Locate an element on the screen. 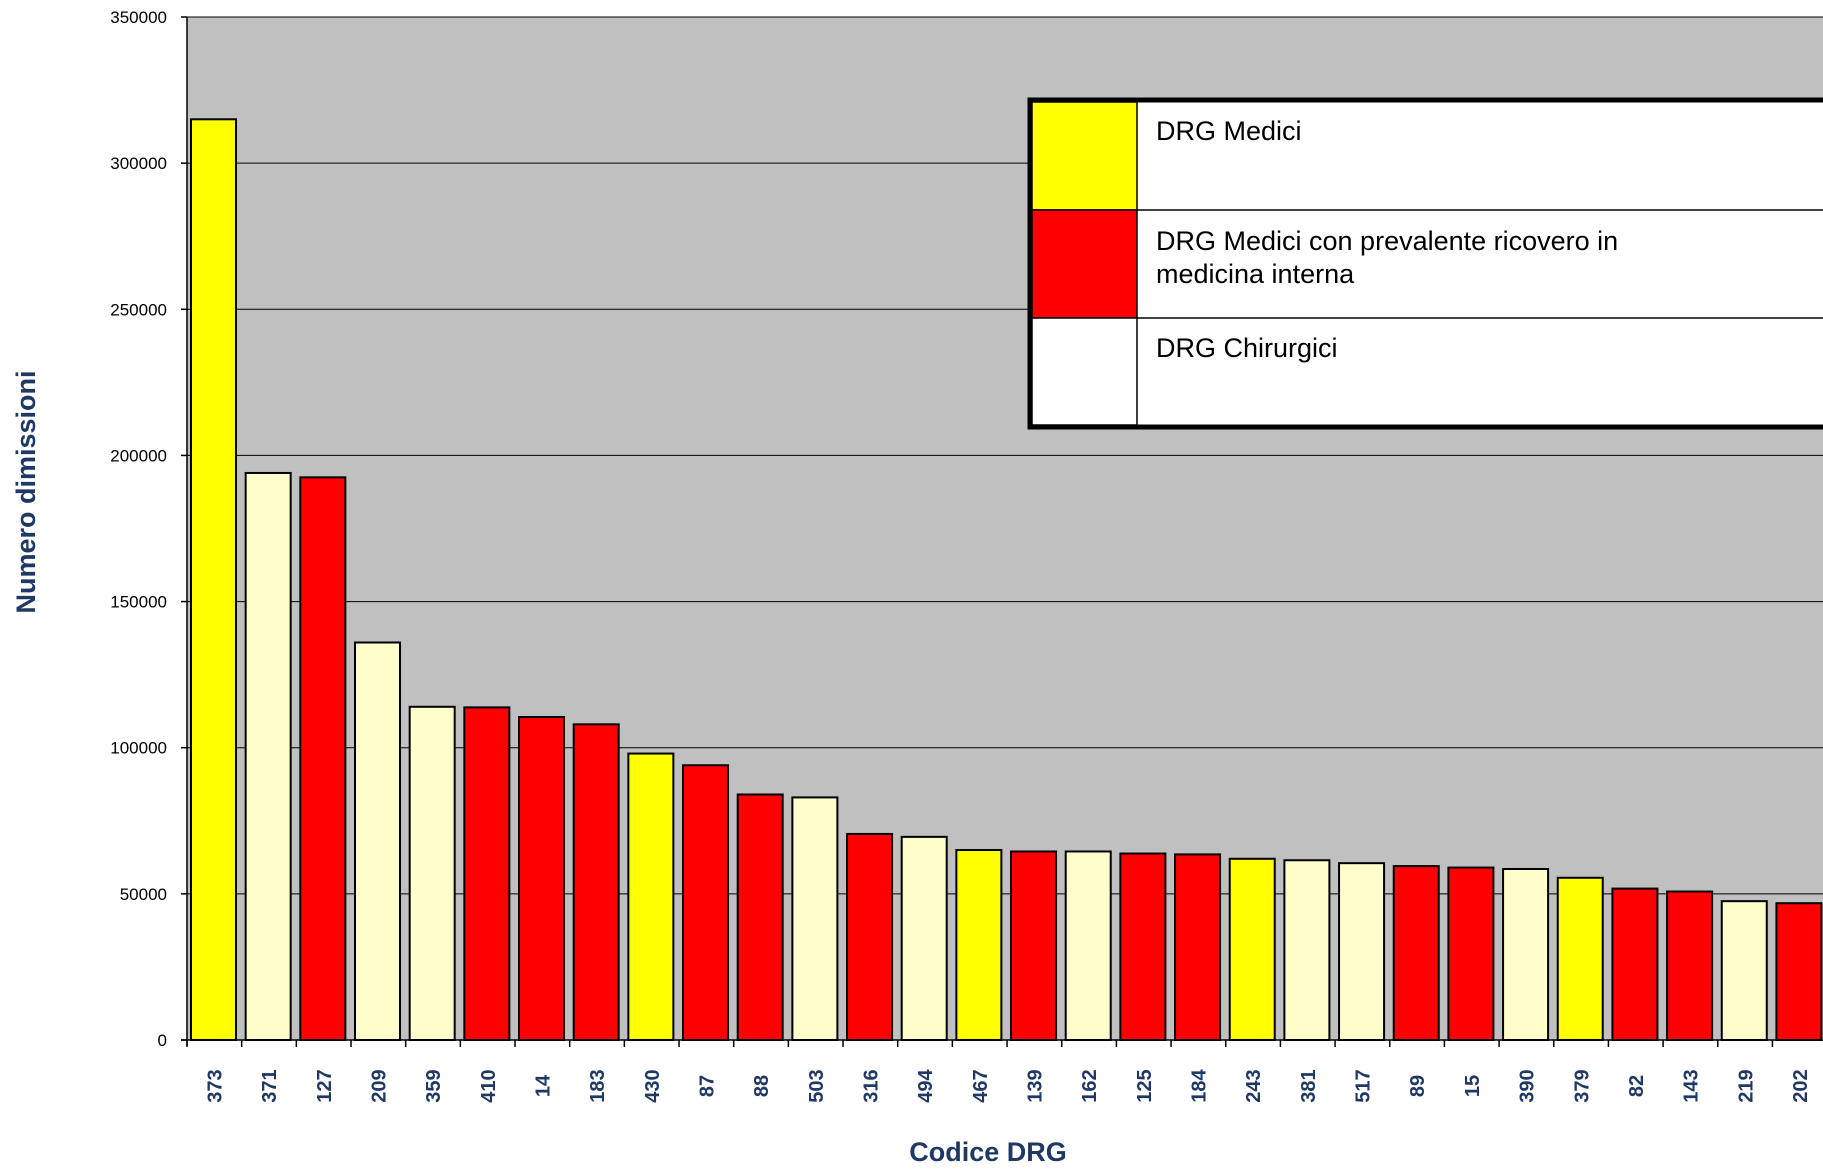 The height and width of the screenshot is (1169, 1823). x-tick-label: 162 is located at coordinates (1090, 1085).